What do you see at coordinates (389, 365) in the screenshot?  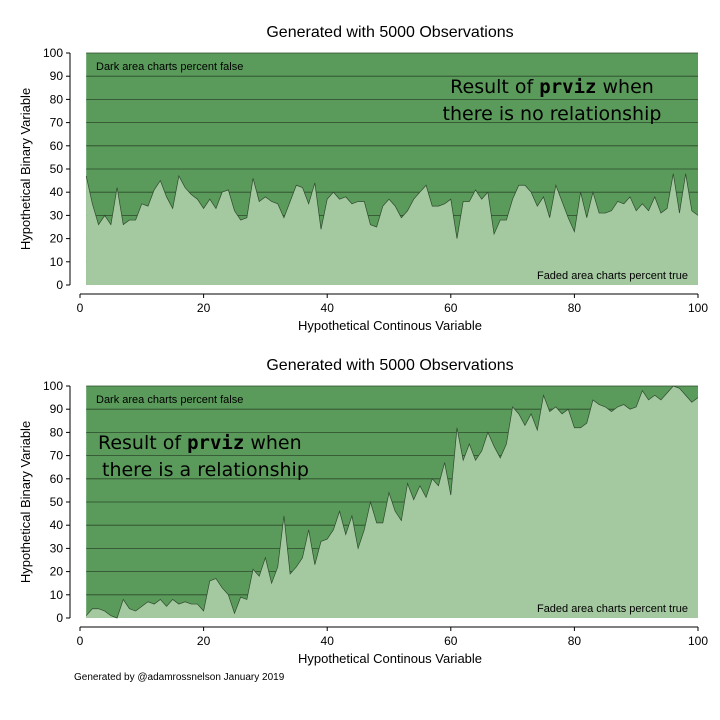 I see `chart-title: Generated with 5000 Observations` at bounding box center [389, 365].